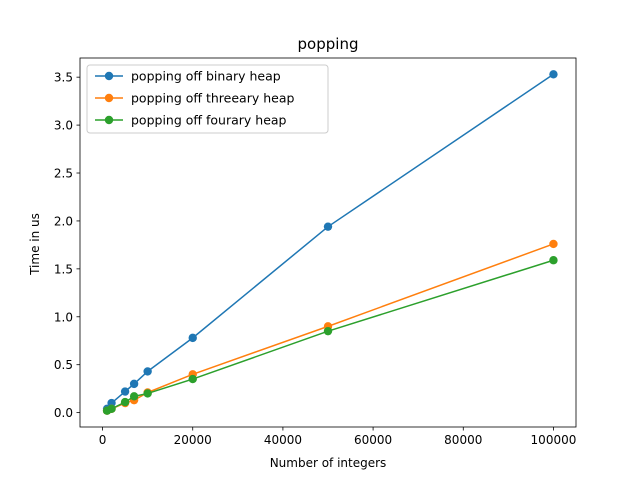 This screenshot has height=480, width=640. Describe the element at coordinates (63, 365) in the screenshot. I see `y-tick-label: 0.5` at that location.